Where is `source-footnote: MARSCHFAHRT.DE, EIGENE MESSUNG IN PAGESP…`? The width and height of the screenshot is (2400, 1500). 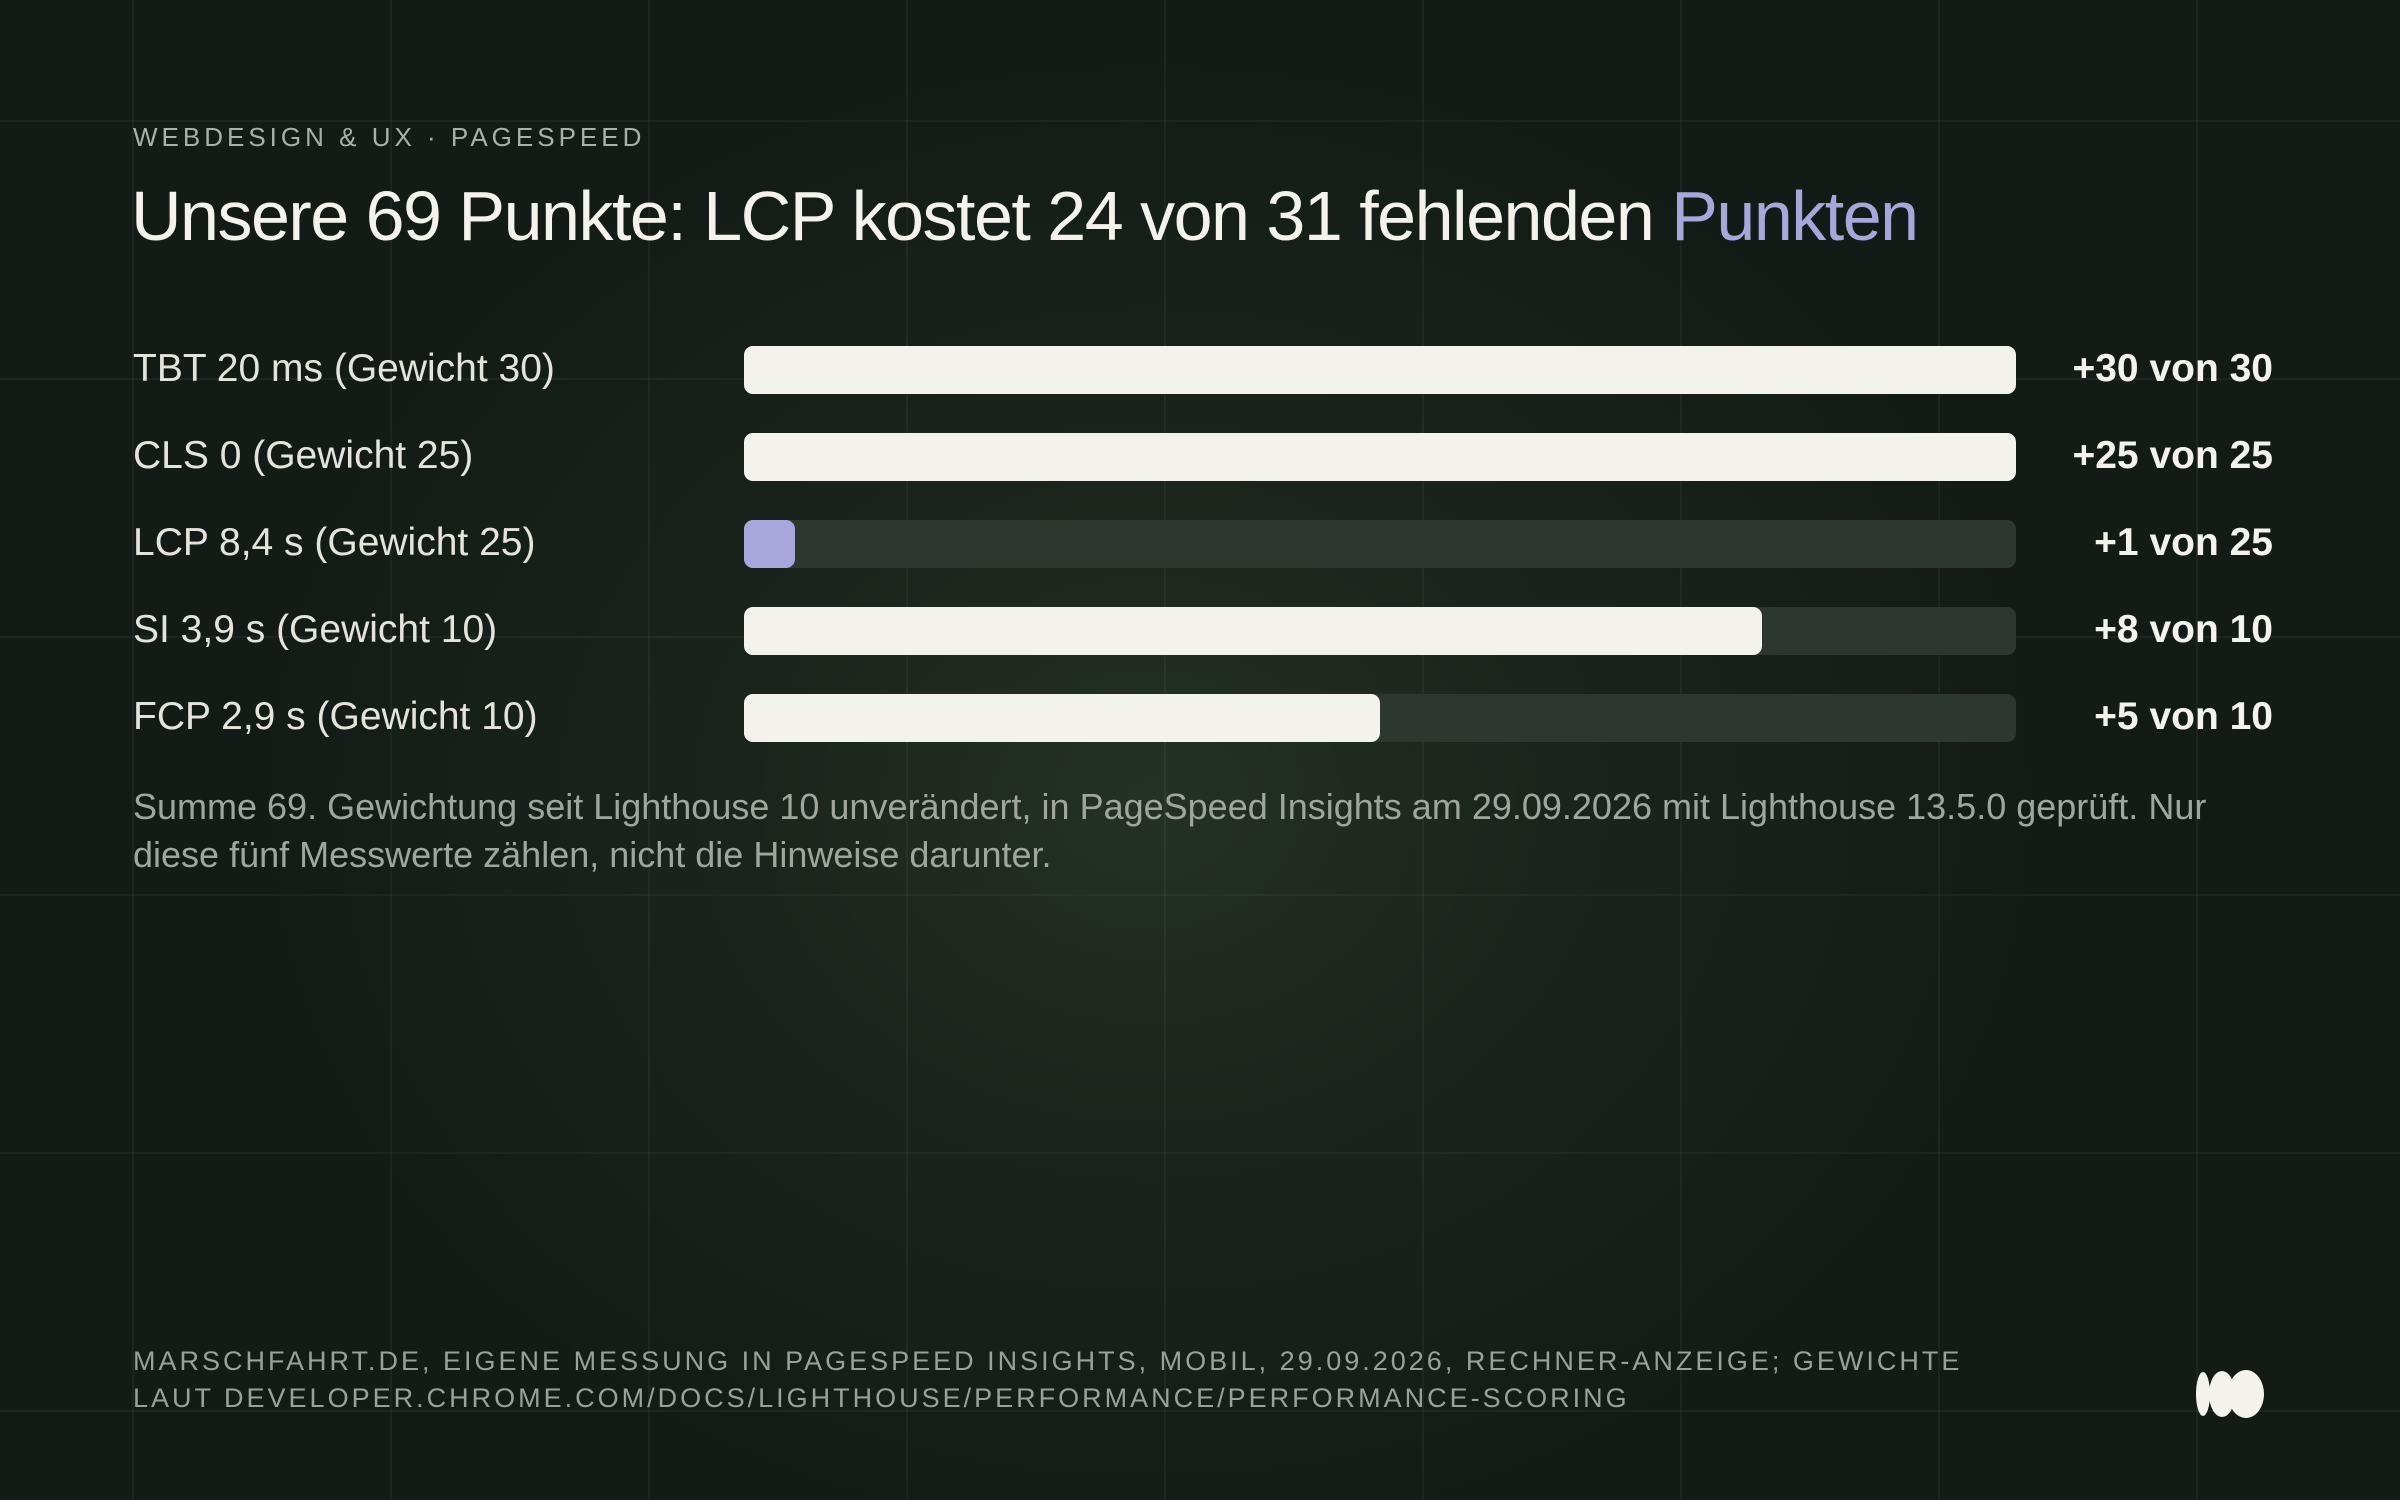
source-footnote: MARSCHFAHRT.DE, EIGENE MESSUNG IN PAGESP… is located at coordinates (1048, 1379).